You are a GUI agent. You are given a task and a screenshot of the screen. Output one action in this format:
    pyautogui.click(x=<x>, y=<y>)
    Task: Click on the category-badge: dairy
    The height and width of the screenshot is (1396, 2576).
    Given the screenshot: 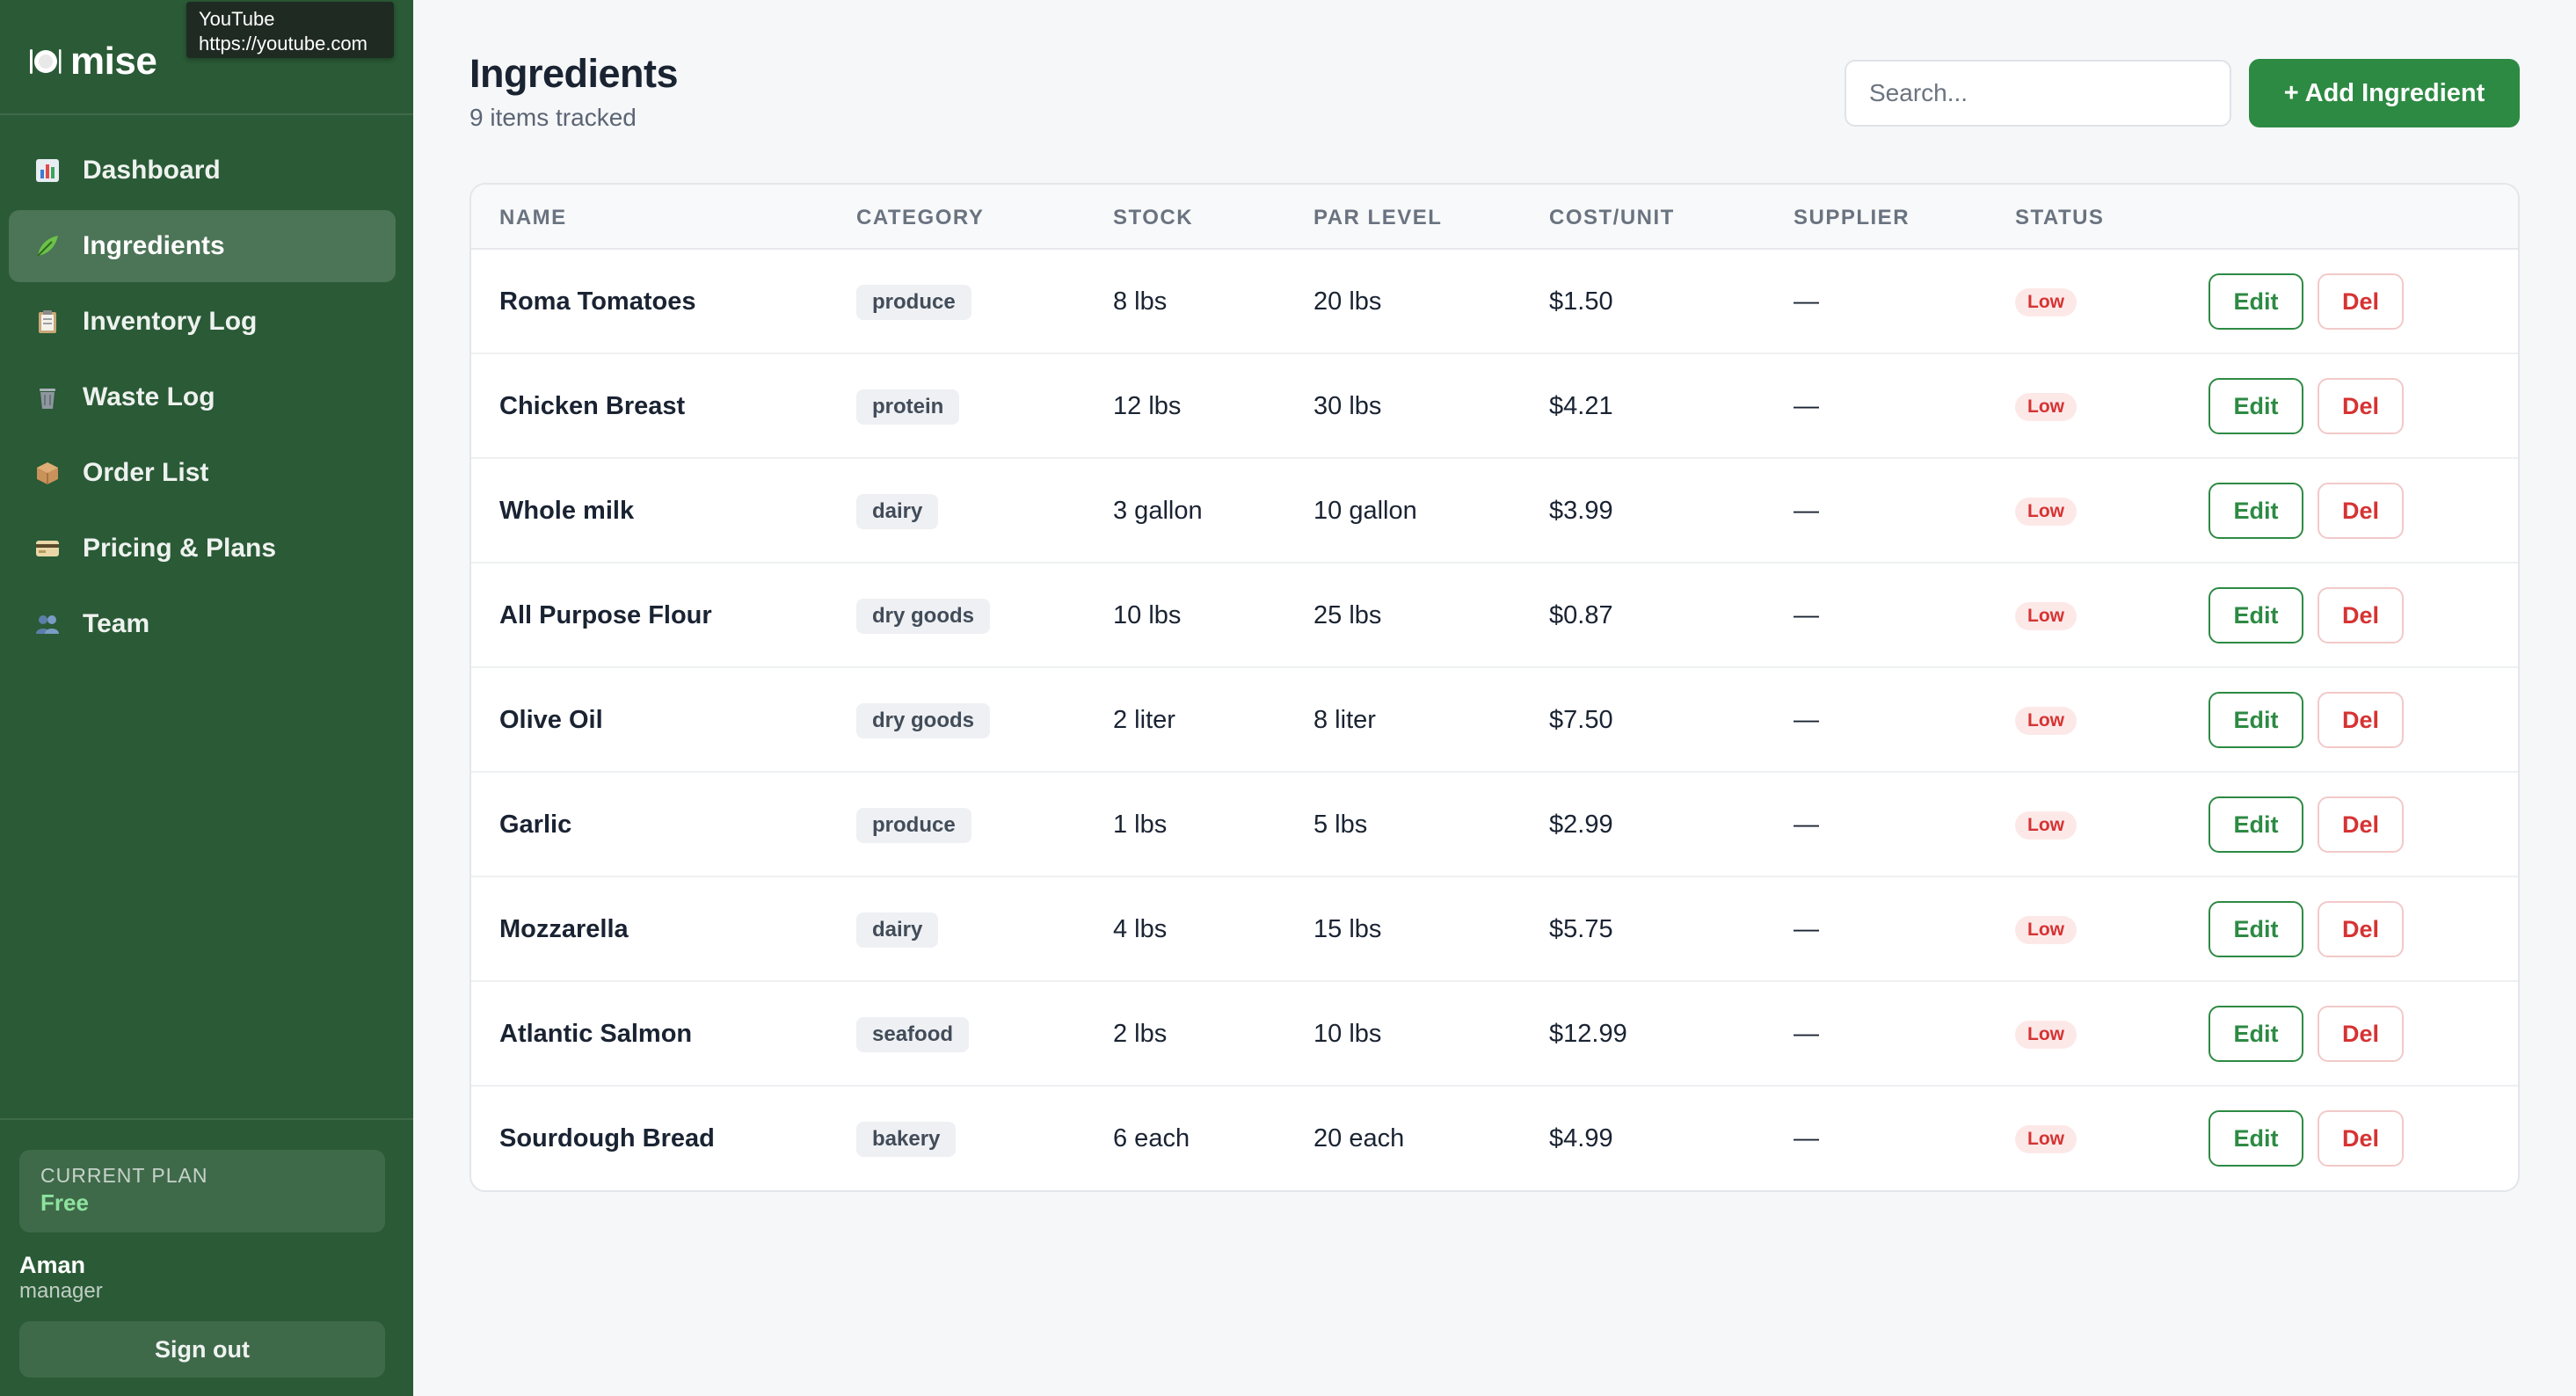 What is the action you would take?
    pyautogui.click(x=897, y=511)
    